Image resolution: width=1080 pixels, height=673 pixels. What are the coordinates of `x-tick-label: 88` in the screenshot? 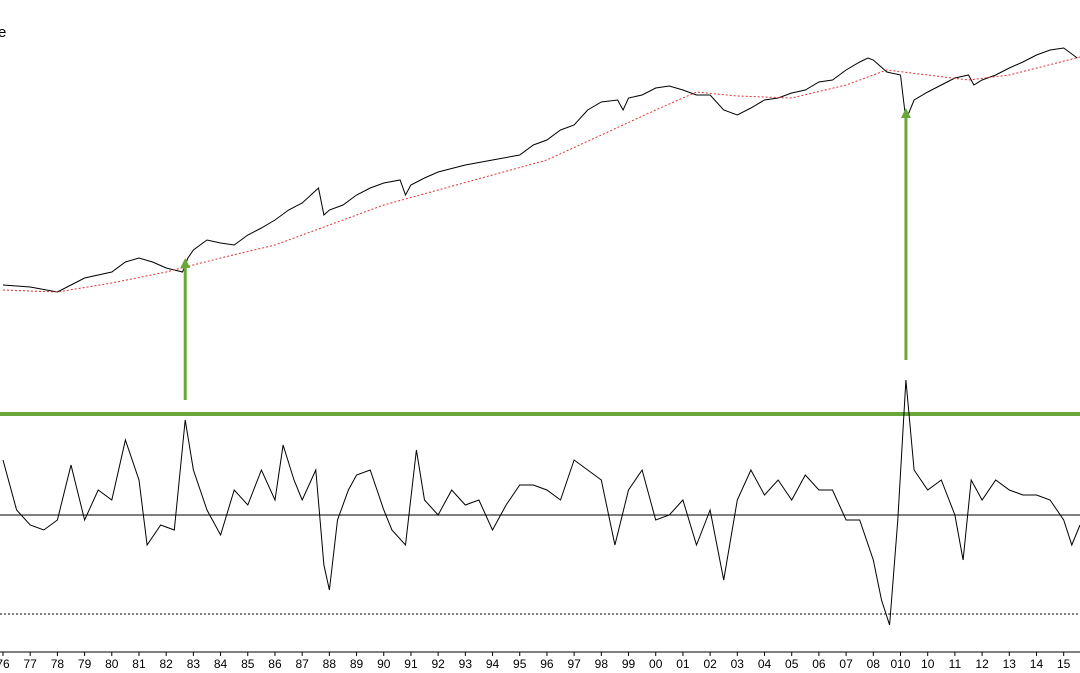 It's located at (330, 664).